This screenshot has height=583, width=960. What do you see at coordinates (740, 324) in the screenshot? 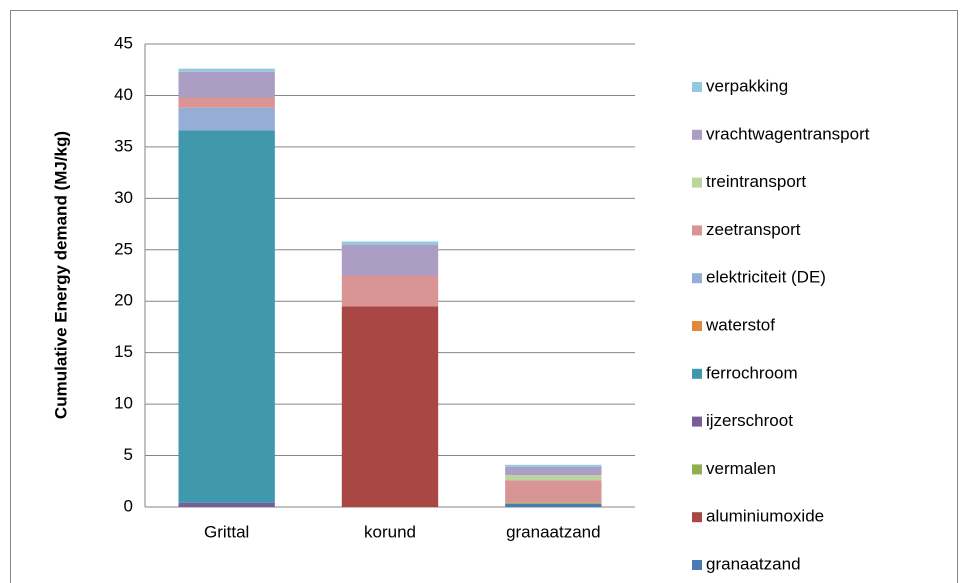
I see `legend-label: waterstof` at bounding box center [740, 324].